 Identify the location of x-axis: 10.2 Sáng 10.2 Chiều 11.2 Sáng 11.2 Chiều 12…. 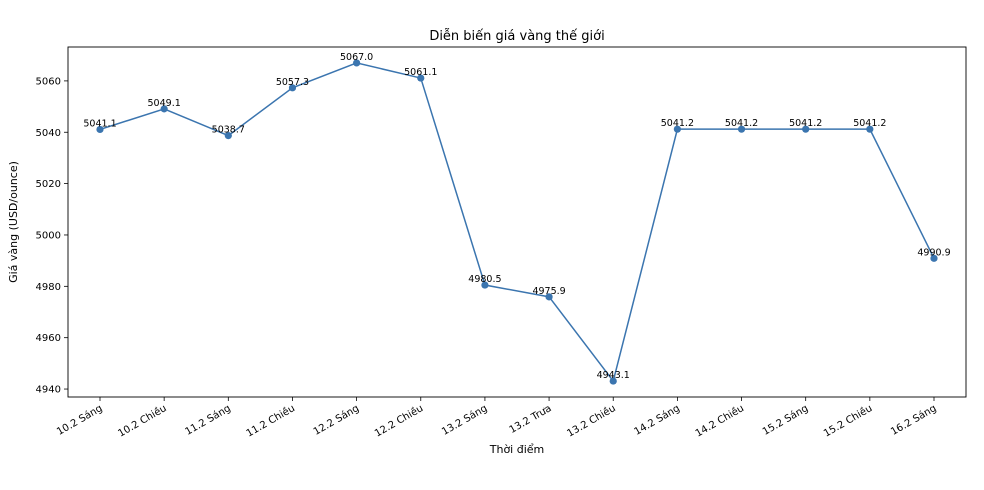
(497, 418).